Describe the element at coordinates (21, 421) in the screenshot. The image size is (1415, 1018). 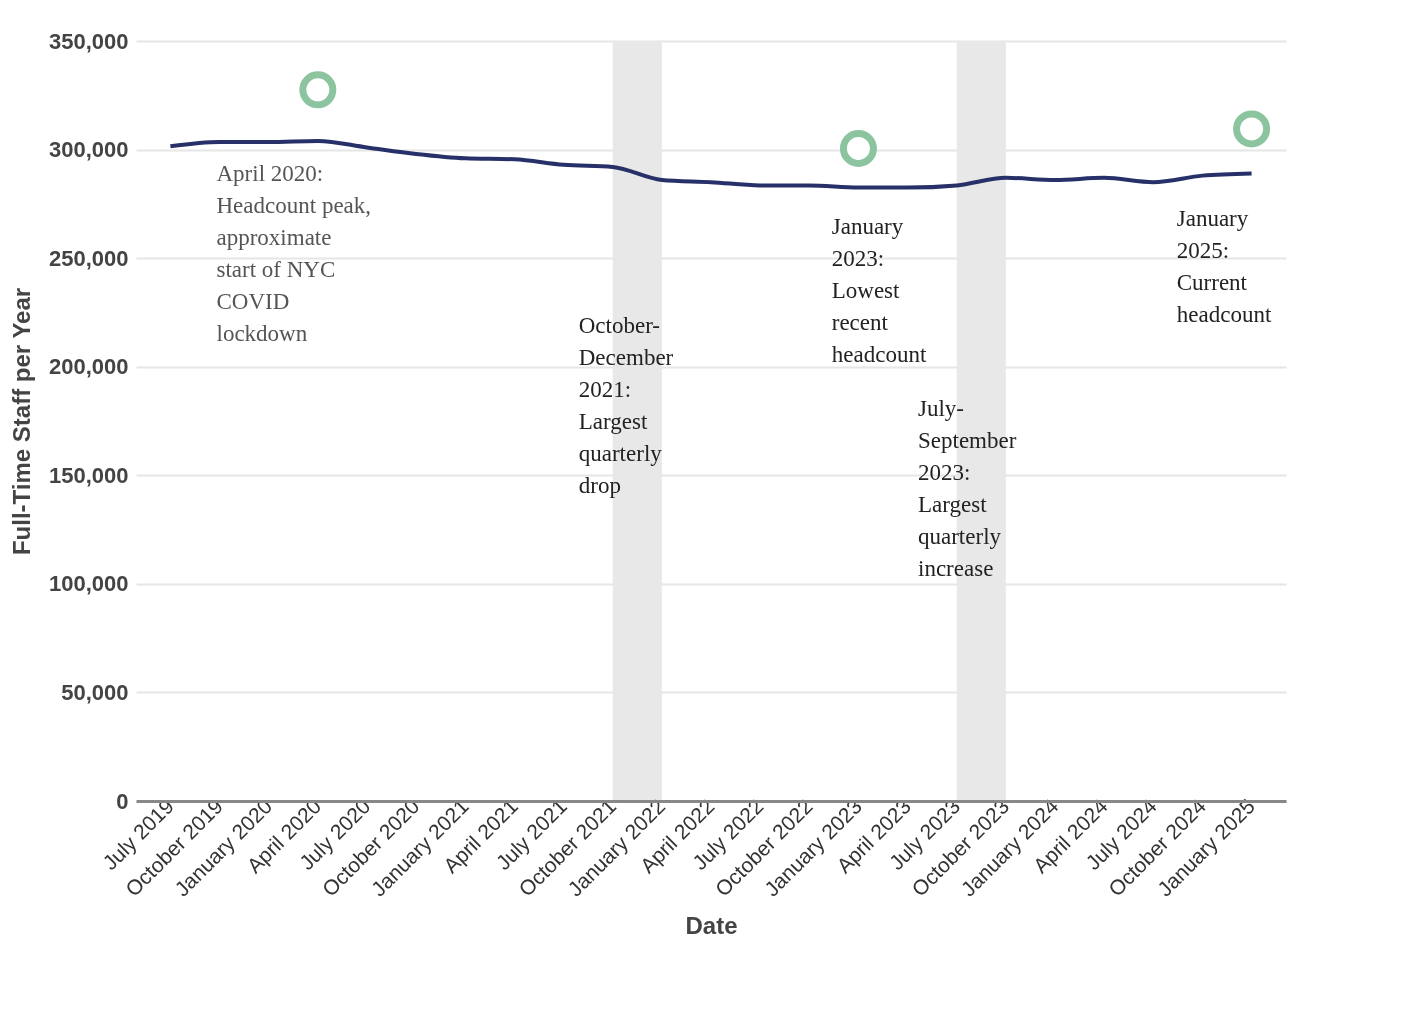
I see `y-axis-title: Full-Time Staff per Year` at that location.